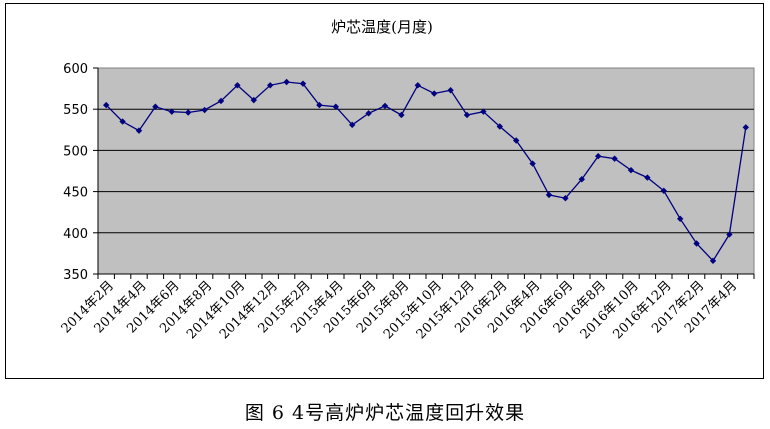  What do you see at coordinates (385, 413) in the screenshot?
I see `figure-caption: 图 6 4号高炉炉芯温度回升效果` at bounding box center [385, 413].